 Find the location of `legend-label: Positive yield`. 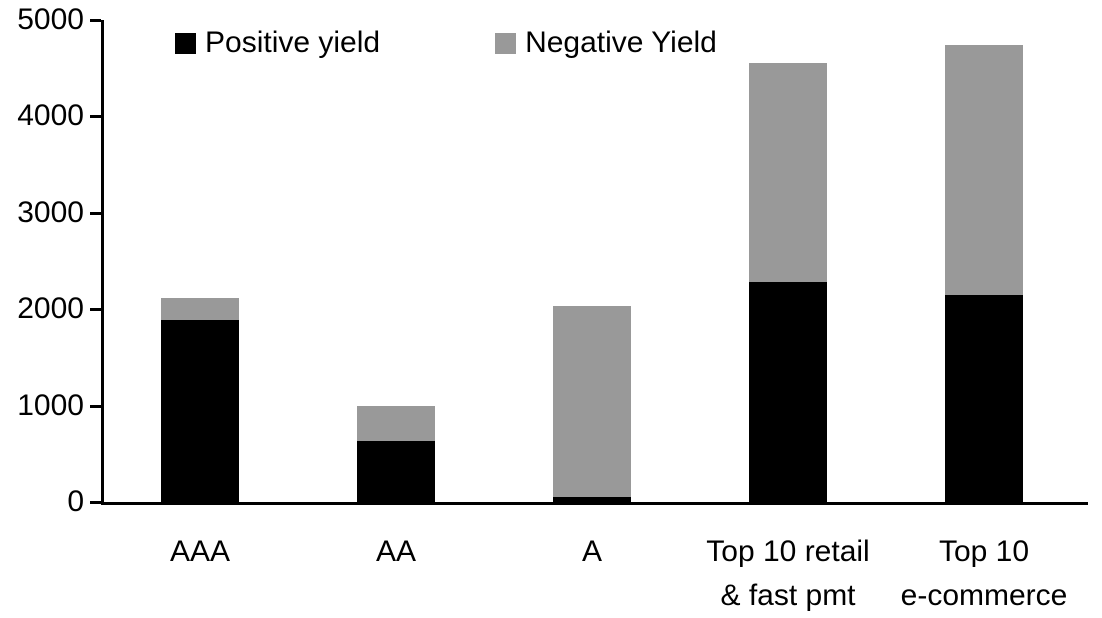

legend-label: Positive yield is located at coordinates (293, 42).